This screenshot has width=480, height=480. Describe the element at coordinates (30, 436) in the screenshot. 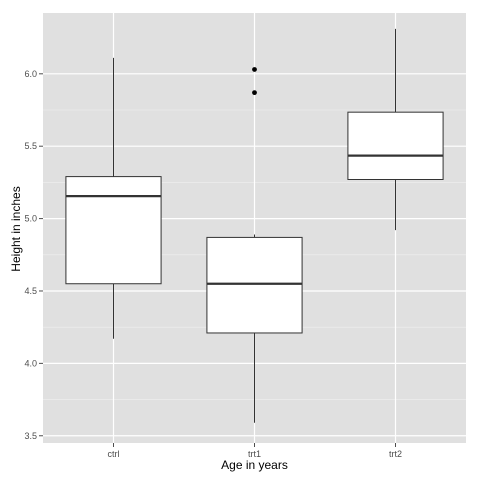

I see `y-tick-label: 3.5` at that location.